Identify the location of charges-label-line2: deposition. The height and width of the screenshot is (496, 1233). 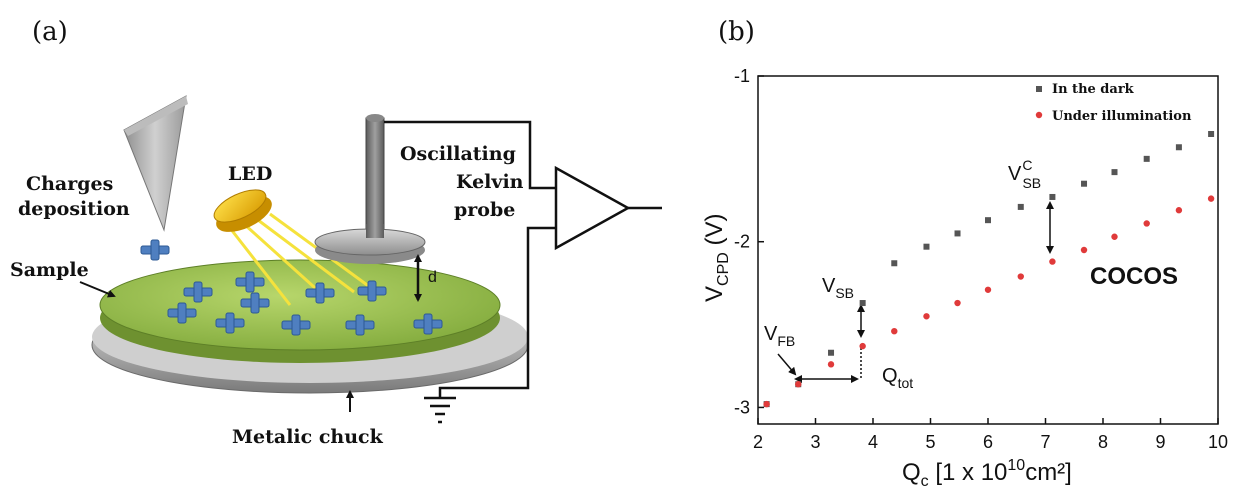
(74, 209).